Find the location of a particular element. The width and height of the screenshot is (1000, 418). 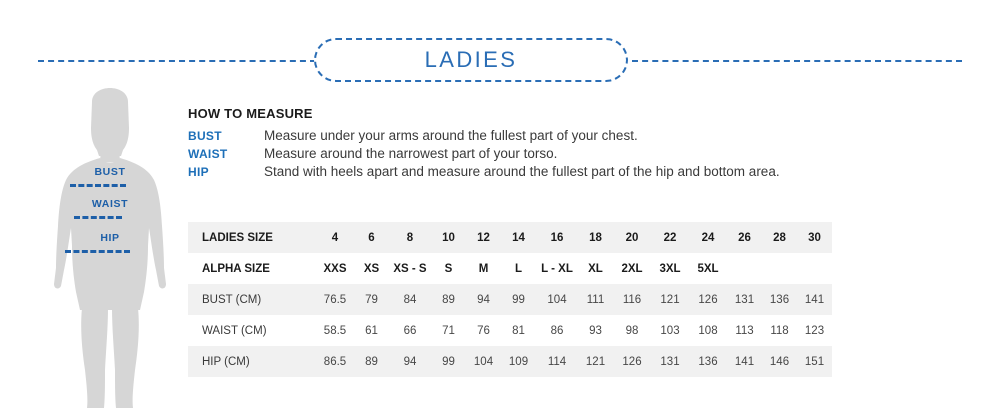

table-cell: 146 is located at coordinates (779, 361).